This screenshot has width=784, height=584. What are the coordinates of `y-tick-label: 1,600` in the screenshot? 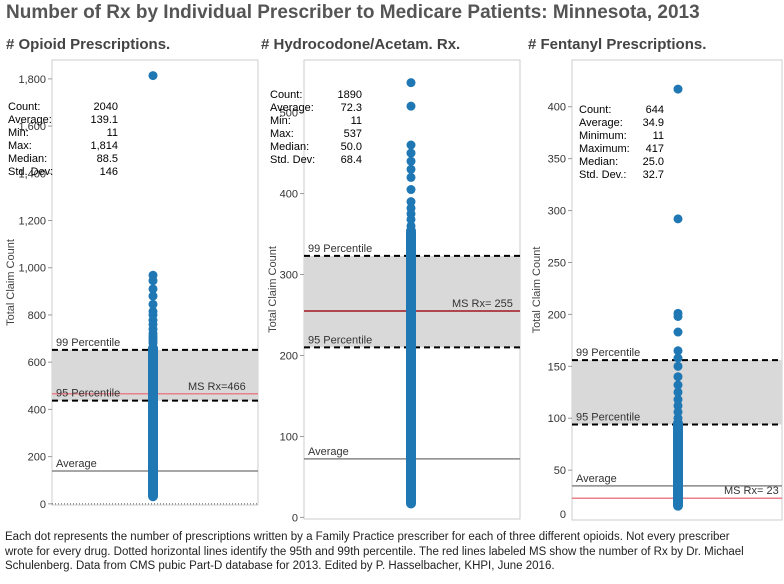 It's located at (32, 127).